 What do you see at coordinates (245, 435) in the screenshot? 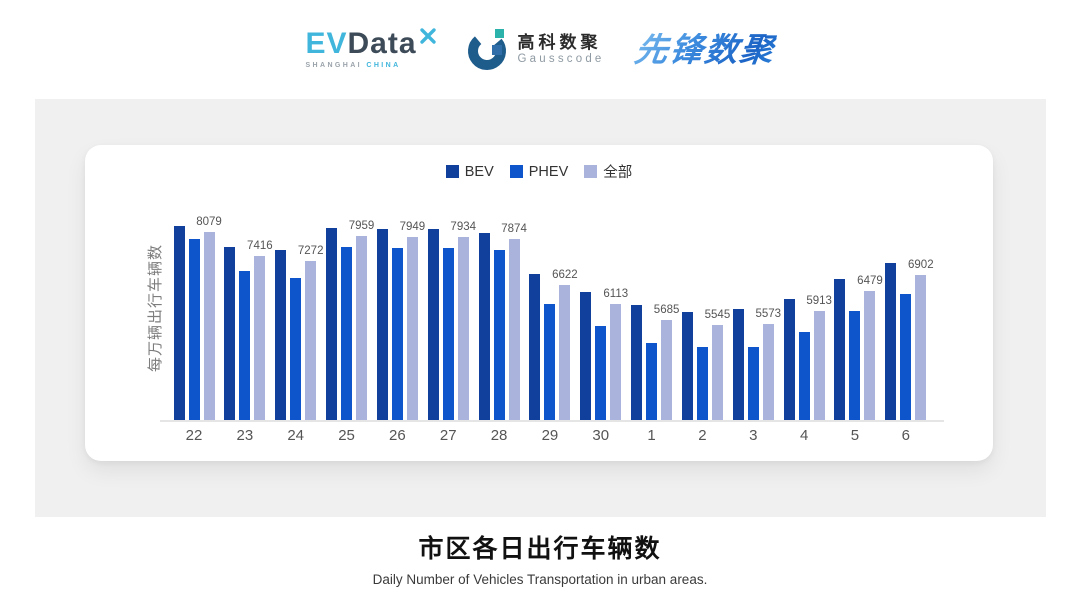
I see `x-axis-tick: 23` at bounding box center [245, 435].